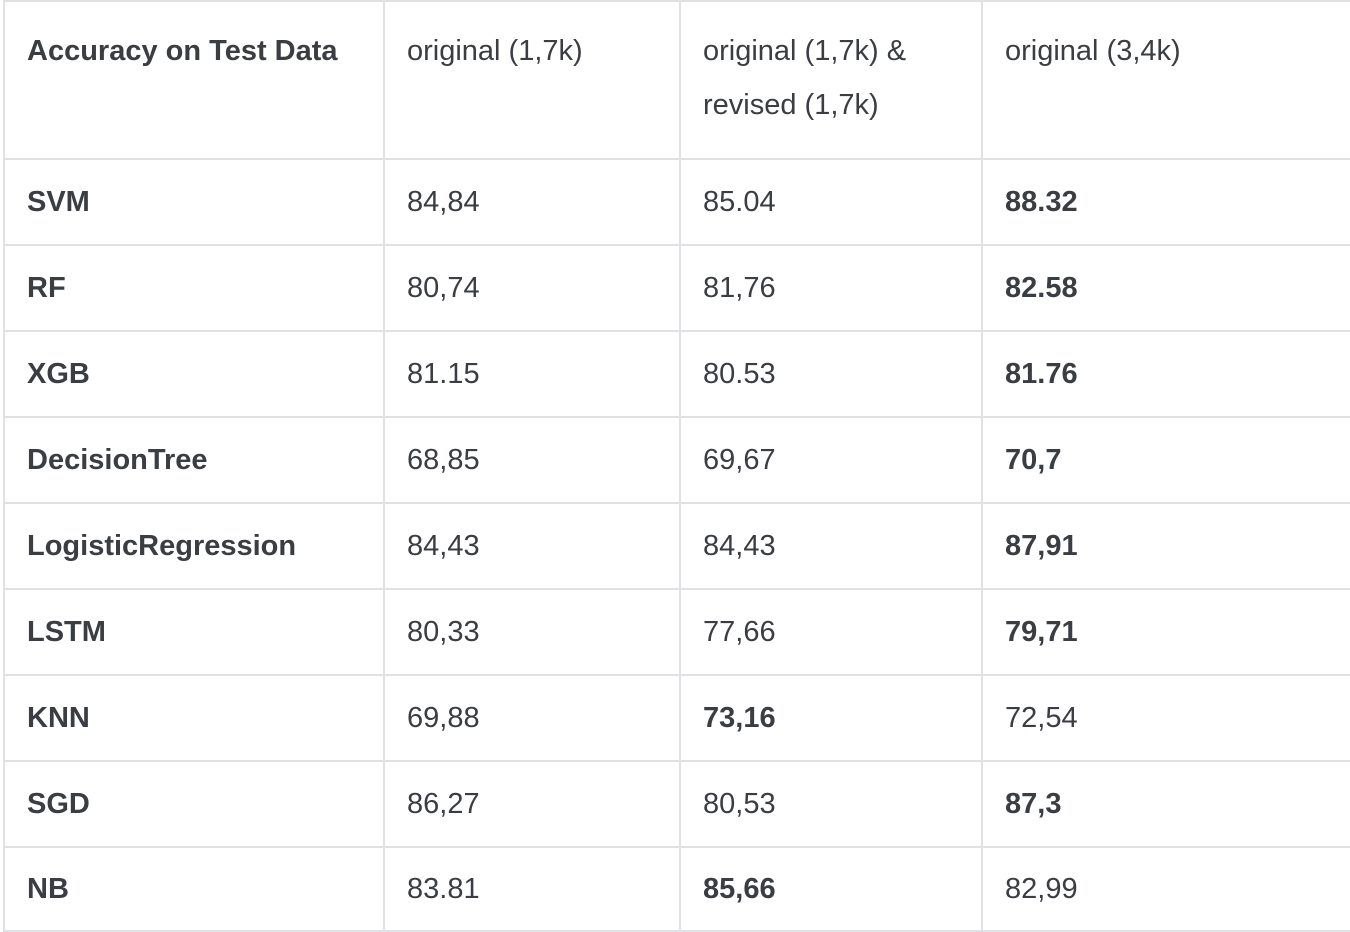 This screenshot has height=932, width=1350. What do you see at coordinates (831, 889) in the screenshot?
I see `table-cell: 85,66` at bounding box center [831, 889].